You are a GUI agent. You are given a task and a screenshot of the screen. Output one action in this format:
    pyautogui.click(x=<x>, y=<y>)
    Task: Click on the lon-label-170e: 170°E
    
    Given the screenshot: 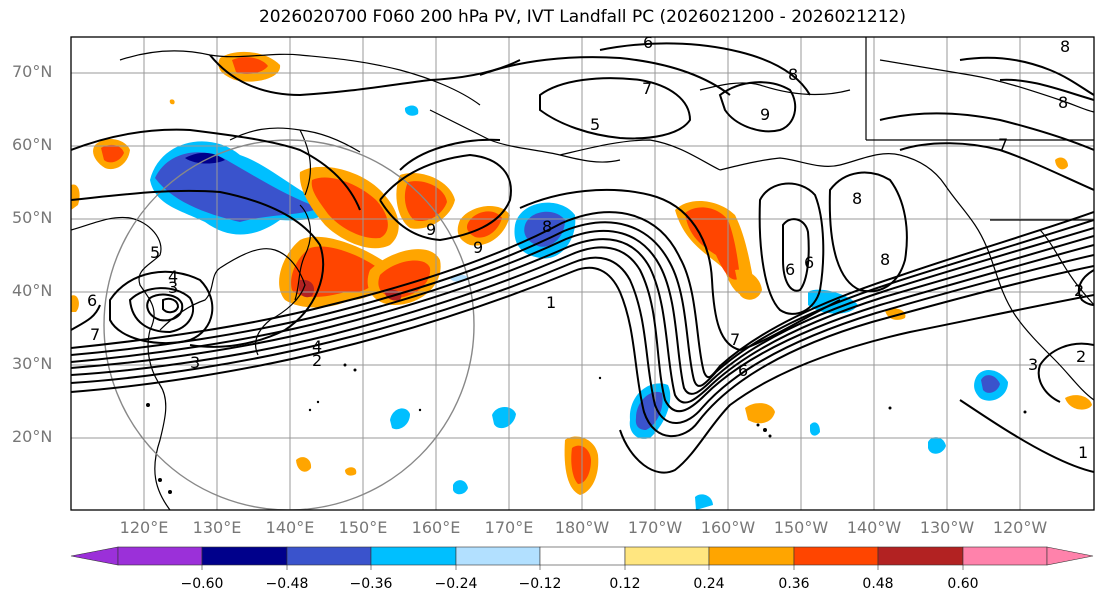 What is the action you would take?
    pyautogui.click(x=509, y=527)
    